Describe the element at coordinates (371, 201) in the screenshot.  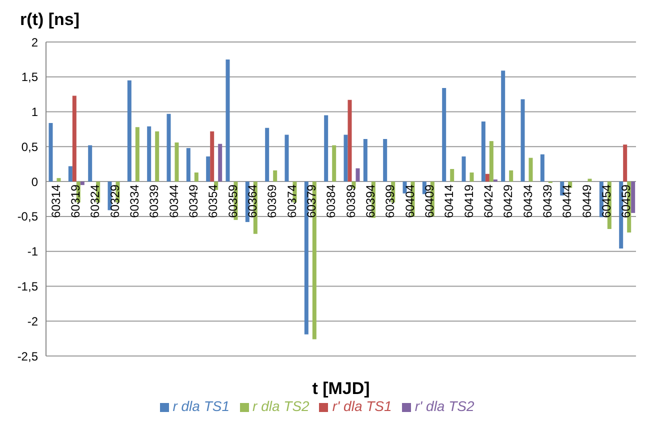
I see `x-tick-label: 60394` at that location.